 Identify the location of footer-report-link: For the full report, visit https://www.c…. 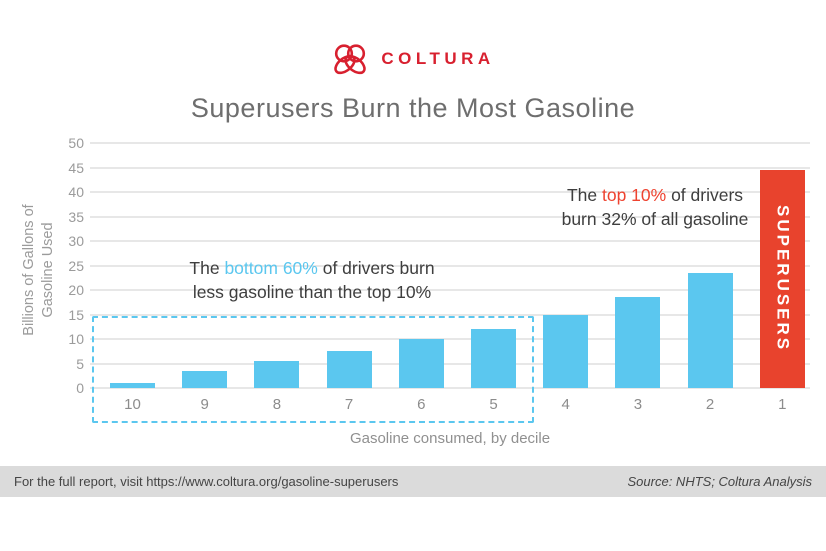
(206, 481).